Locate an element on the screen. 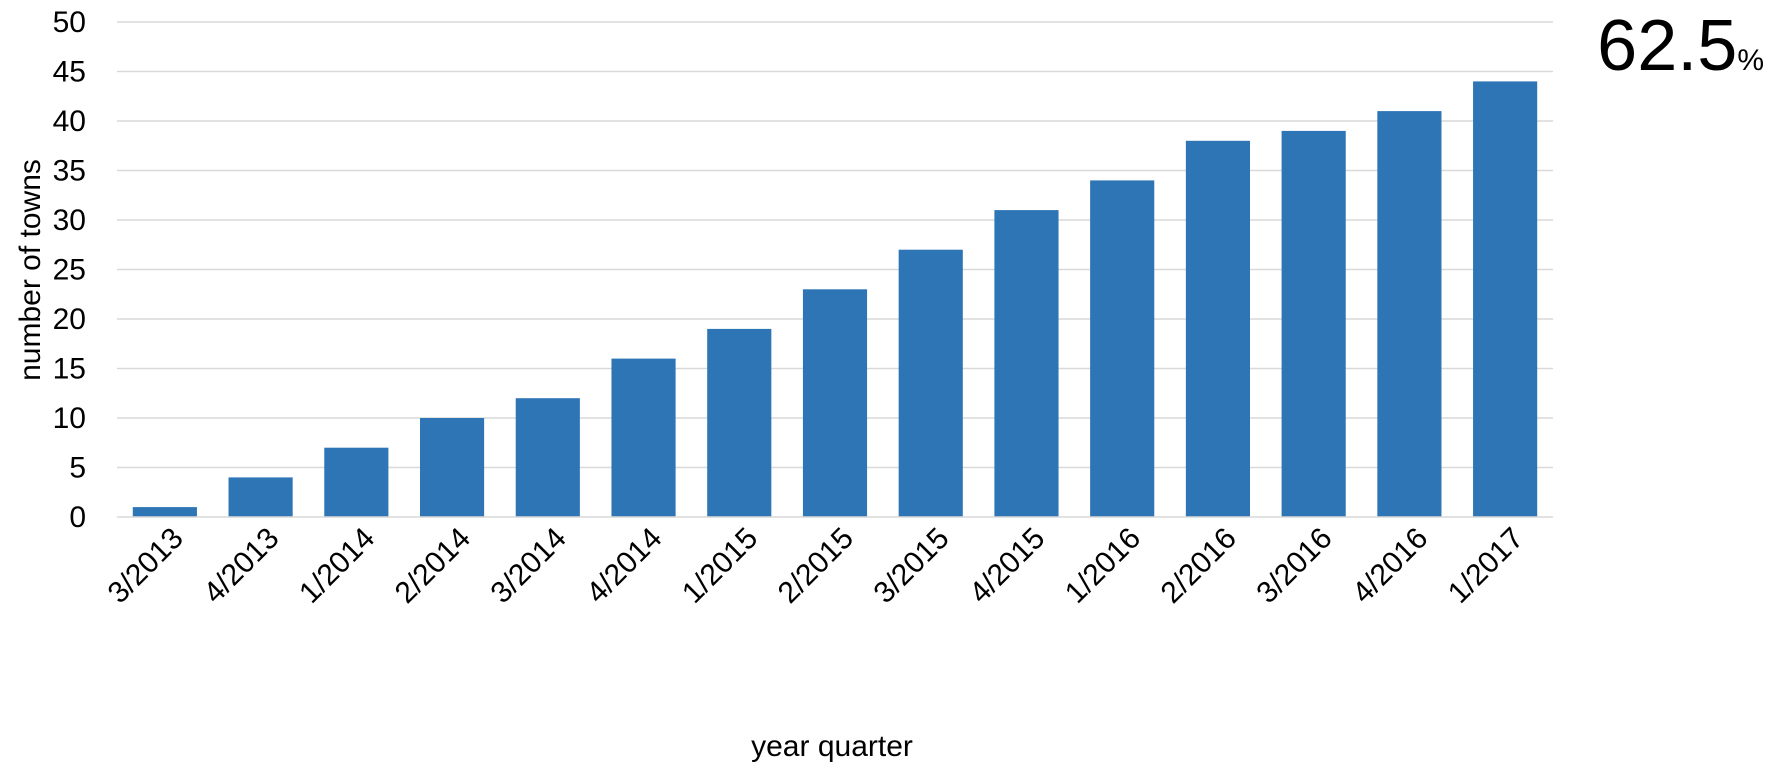 This screenshot has width=1770, height=770. x-tick-label: 2/2015 is located at coordinates (816, 566).